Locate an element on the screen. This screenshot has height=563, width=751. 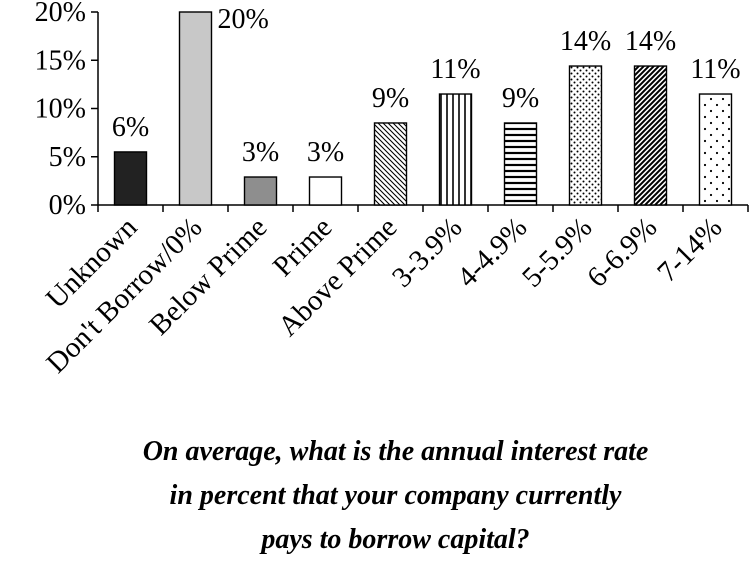
value-label: 6% is located at coordinates (130, 127).